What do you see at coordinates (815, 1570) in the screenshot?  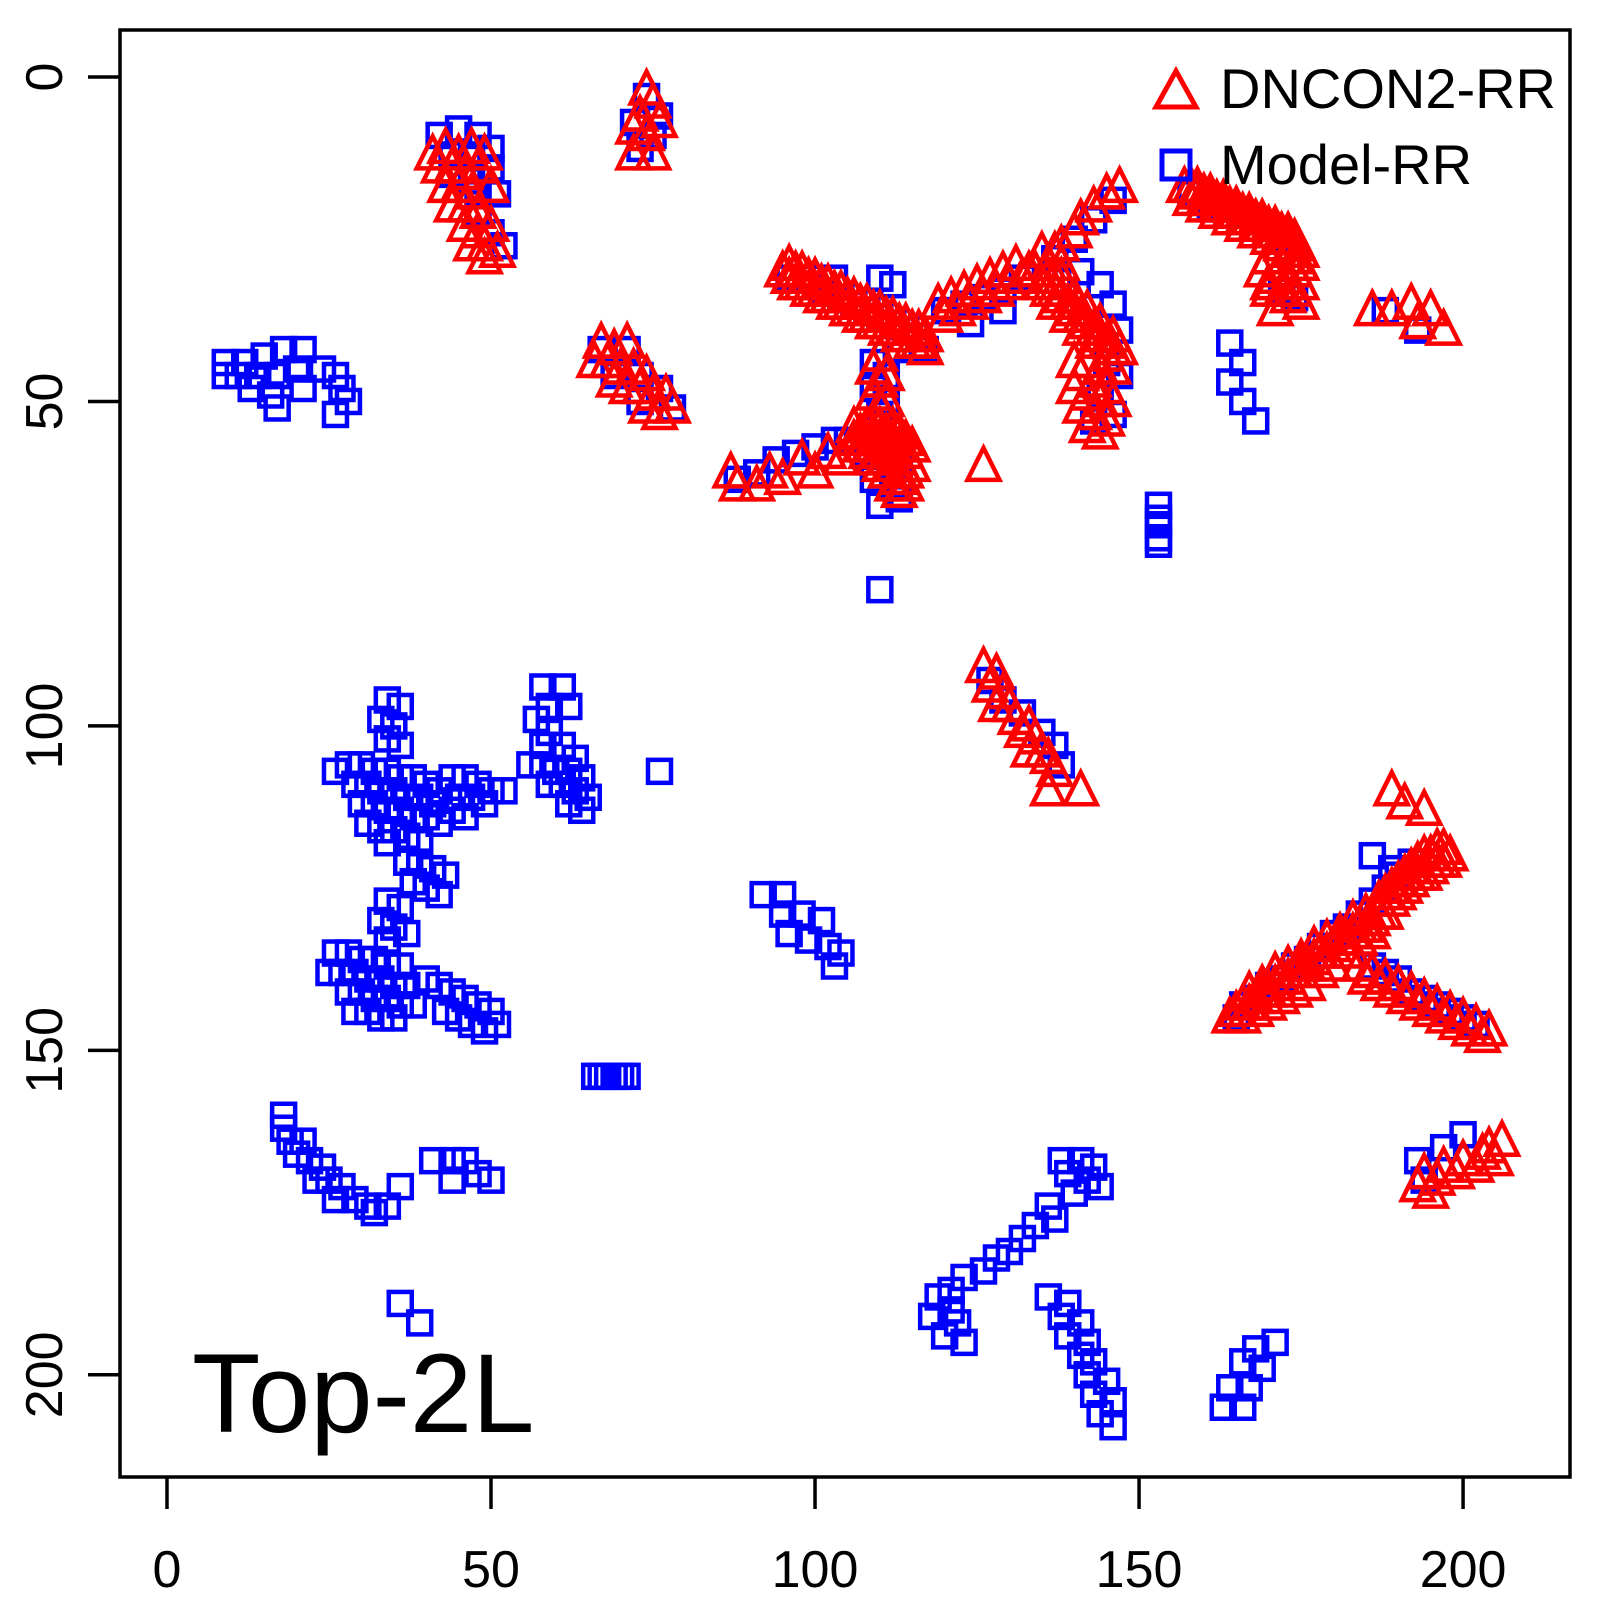 I see `x-axis-tick-label: 100` at bounding box center [815, 1570].